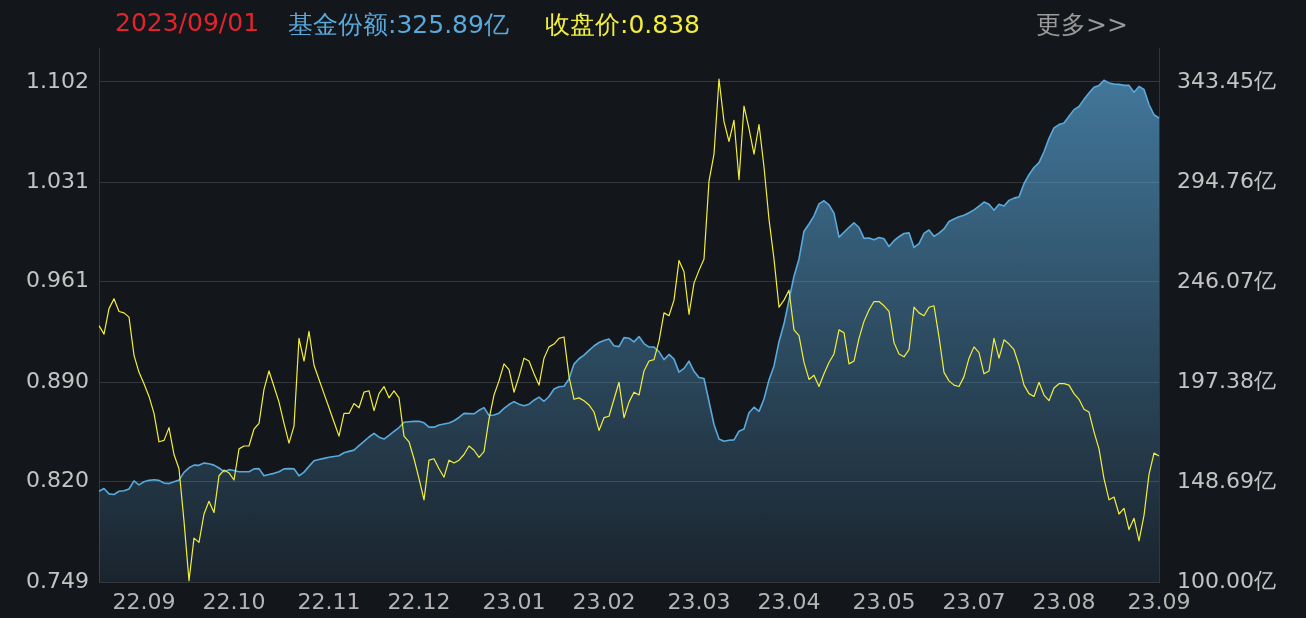  I want to click on y2-tick-label: 343.45亿, so click(1226, 80).